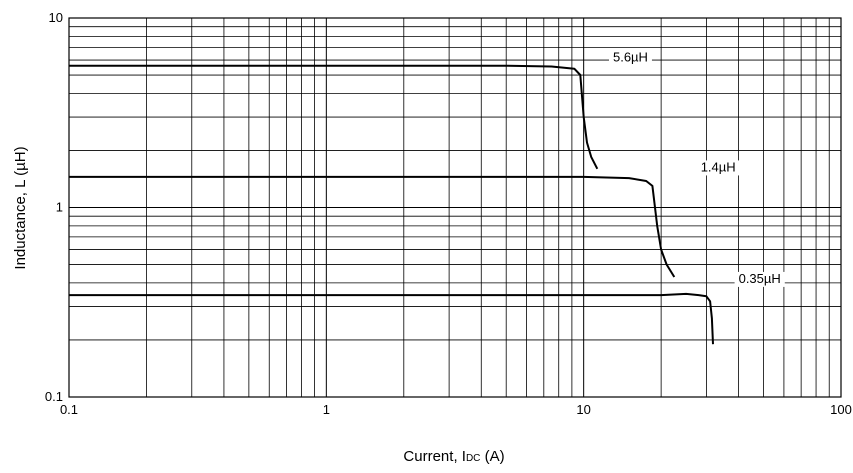 The width and height of the screenshot is (853, 473). I want to click on y-tick-label: 10, so click(56, 17).